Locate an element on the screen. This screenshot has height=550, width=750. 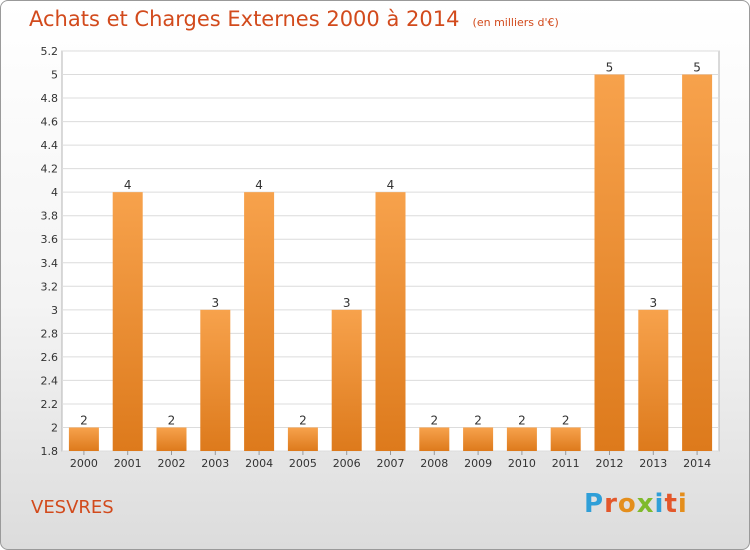
y-tick-label: 3 is located at coordinates (54, 310).